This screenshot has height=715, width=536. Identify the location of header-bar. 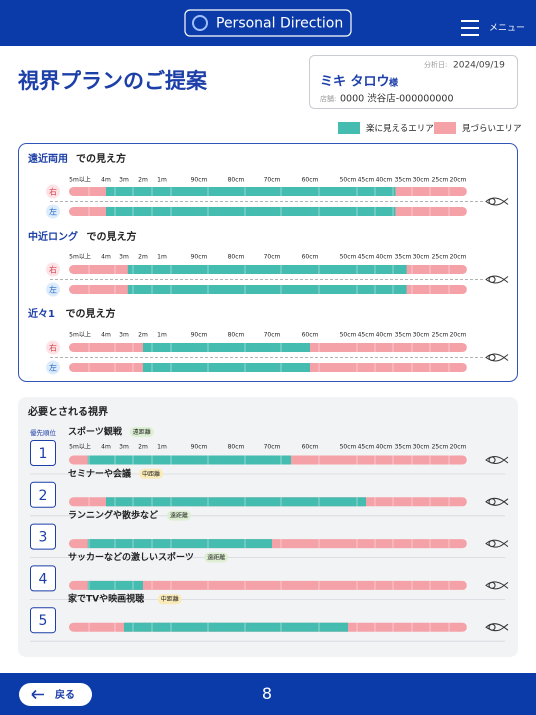
(268, 23).